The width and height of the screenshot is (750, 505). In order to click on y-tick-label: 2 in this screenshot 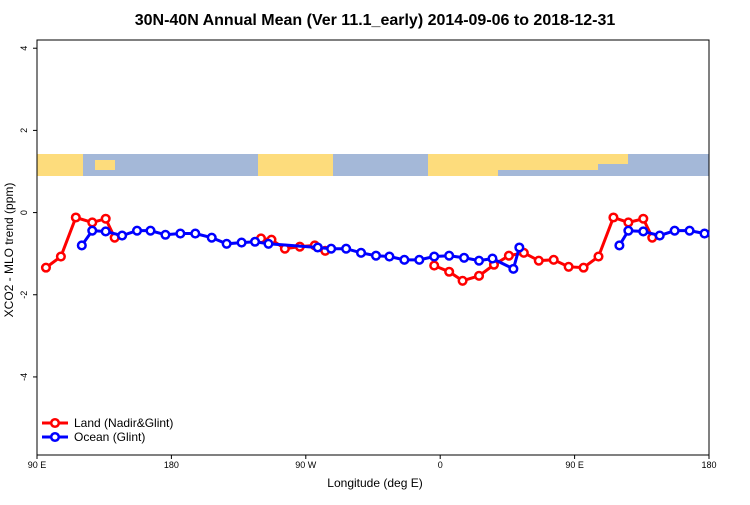, I will do `click(24, 130)`.